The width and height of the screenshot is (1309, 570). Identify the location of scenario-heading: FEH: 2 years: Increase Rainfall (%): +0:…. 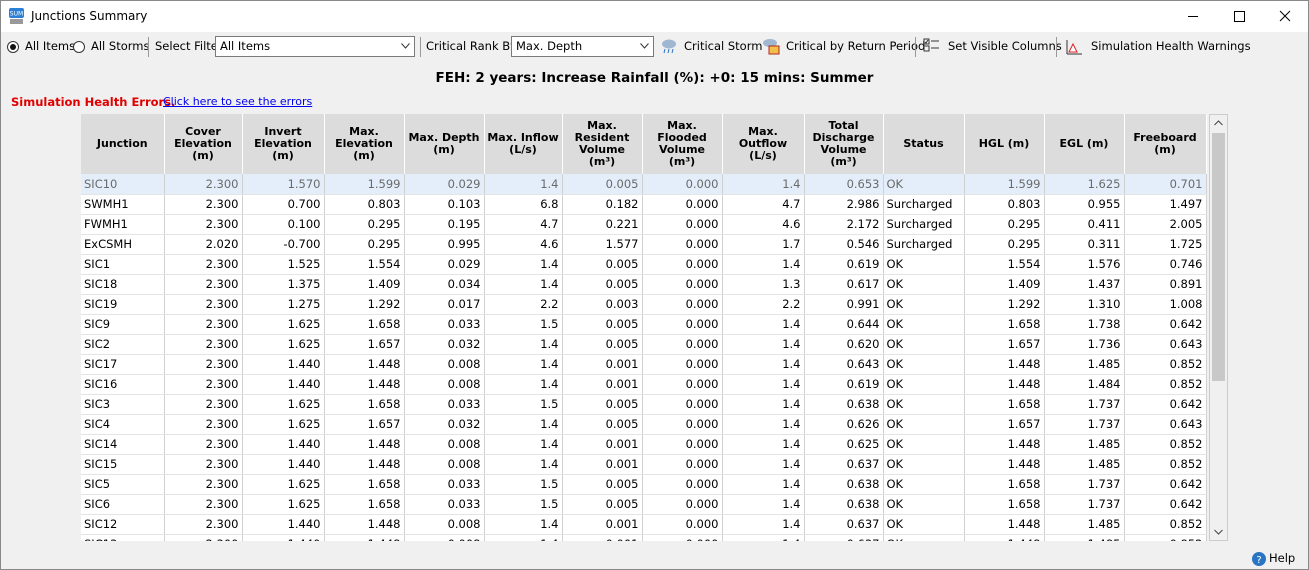
(654, 78).